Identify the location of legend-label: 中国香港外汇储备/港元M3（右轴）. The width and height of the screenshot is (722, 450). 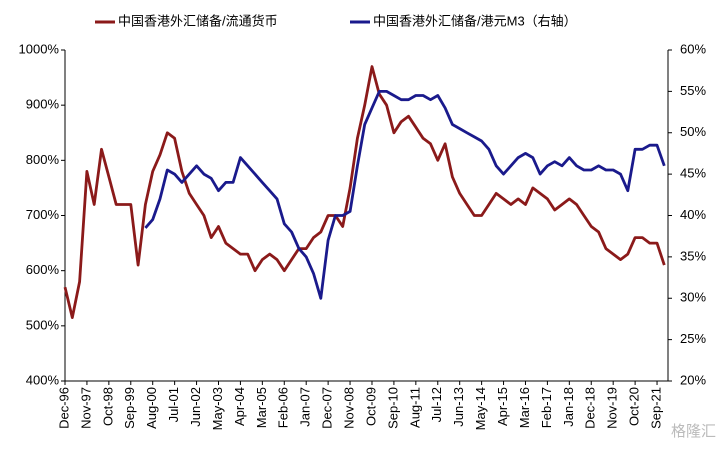
(475, 20).